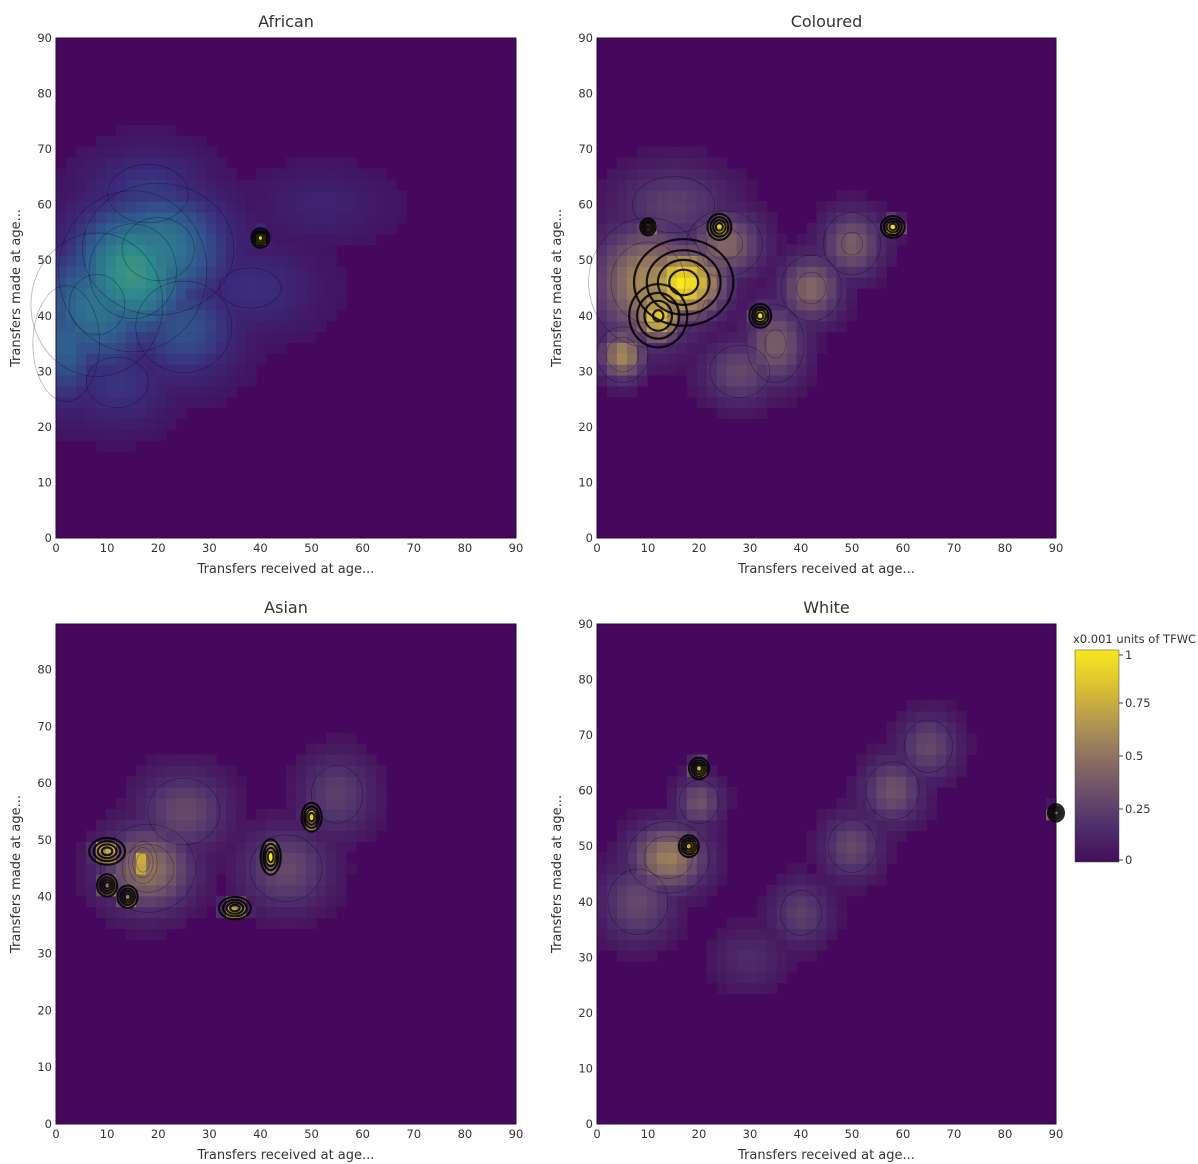 This screenshot has width=1198, height=1164. What do you see at coordinates (107, 548) in the screenshot?
I see `x-tick-label: 10` at bounding box center [107, 548].